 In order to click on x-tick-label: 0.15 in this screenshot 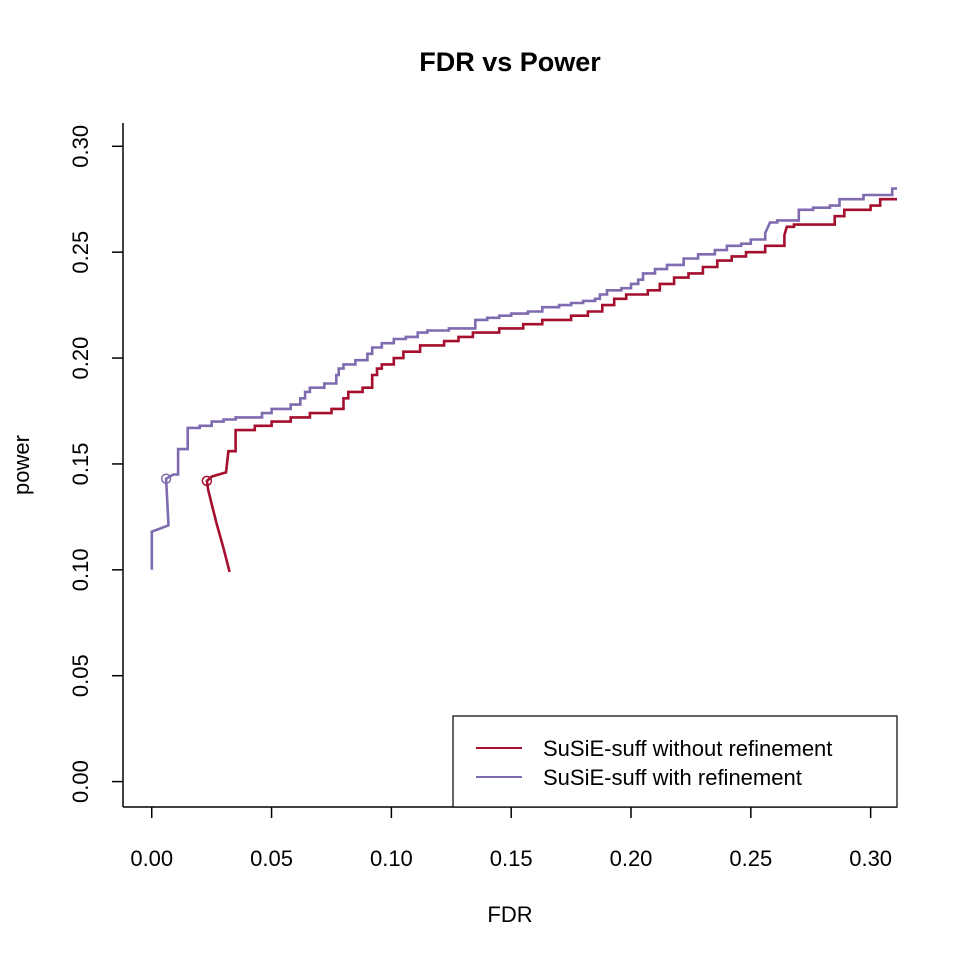, I will do `click(511, 858)`.